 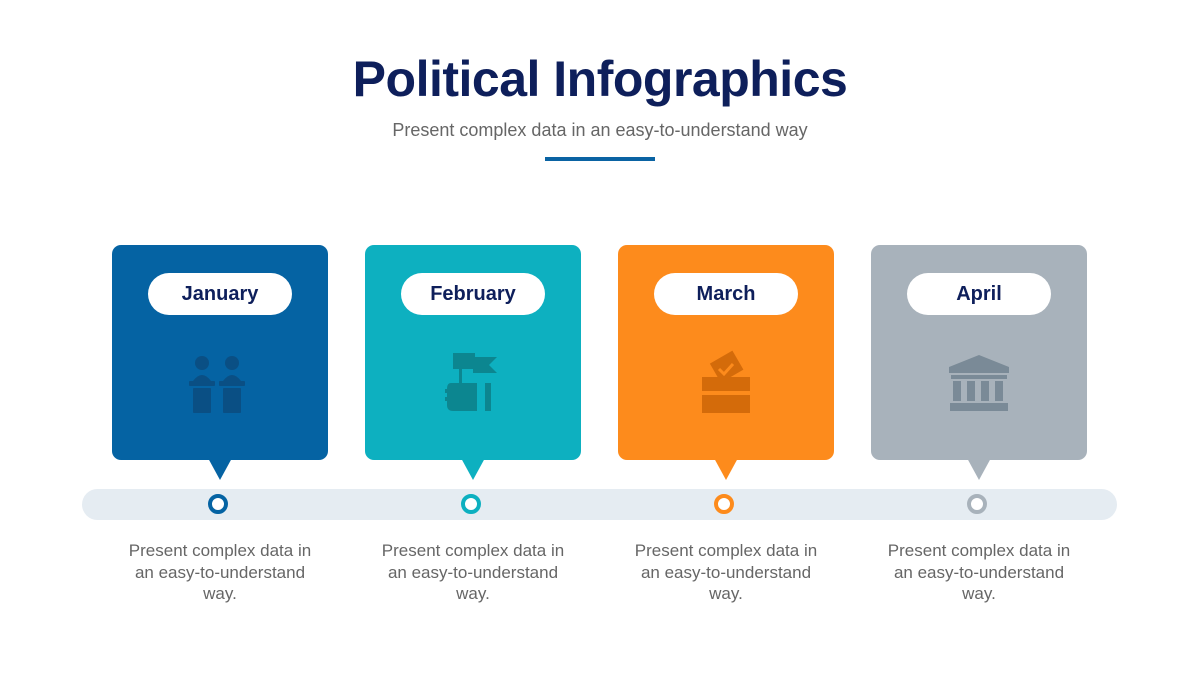 I want to click on month-label: January, so click(x=220, y=294).